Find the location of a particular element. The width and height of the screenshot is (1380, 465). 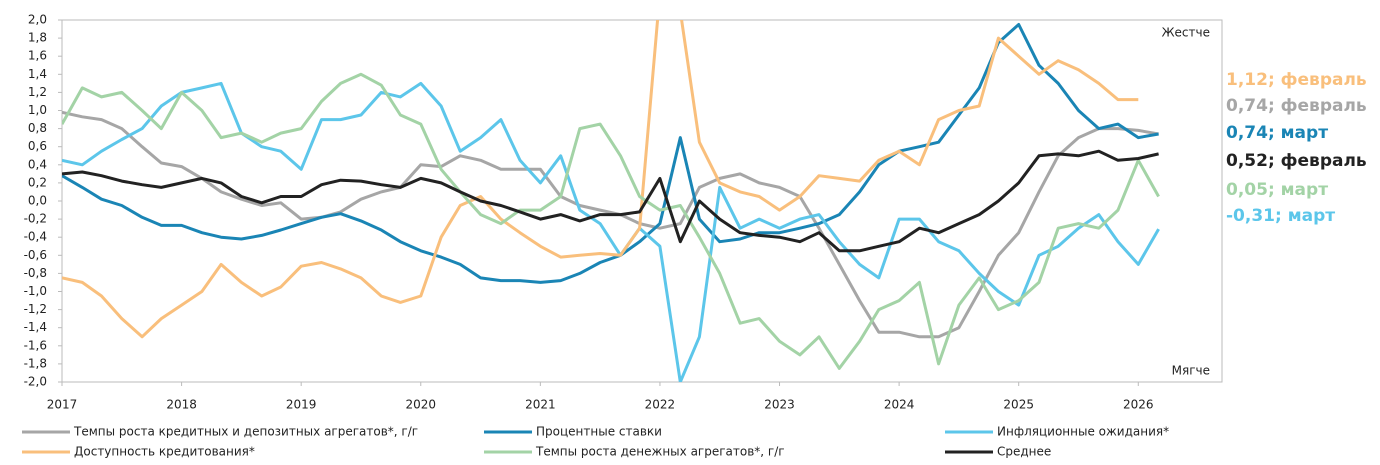

end-label: 0,52; февраль is located at coordinates (1296, 161).